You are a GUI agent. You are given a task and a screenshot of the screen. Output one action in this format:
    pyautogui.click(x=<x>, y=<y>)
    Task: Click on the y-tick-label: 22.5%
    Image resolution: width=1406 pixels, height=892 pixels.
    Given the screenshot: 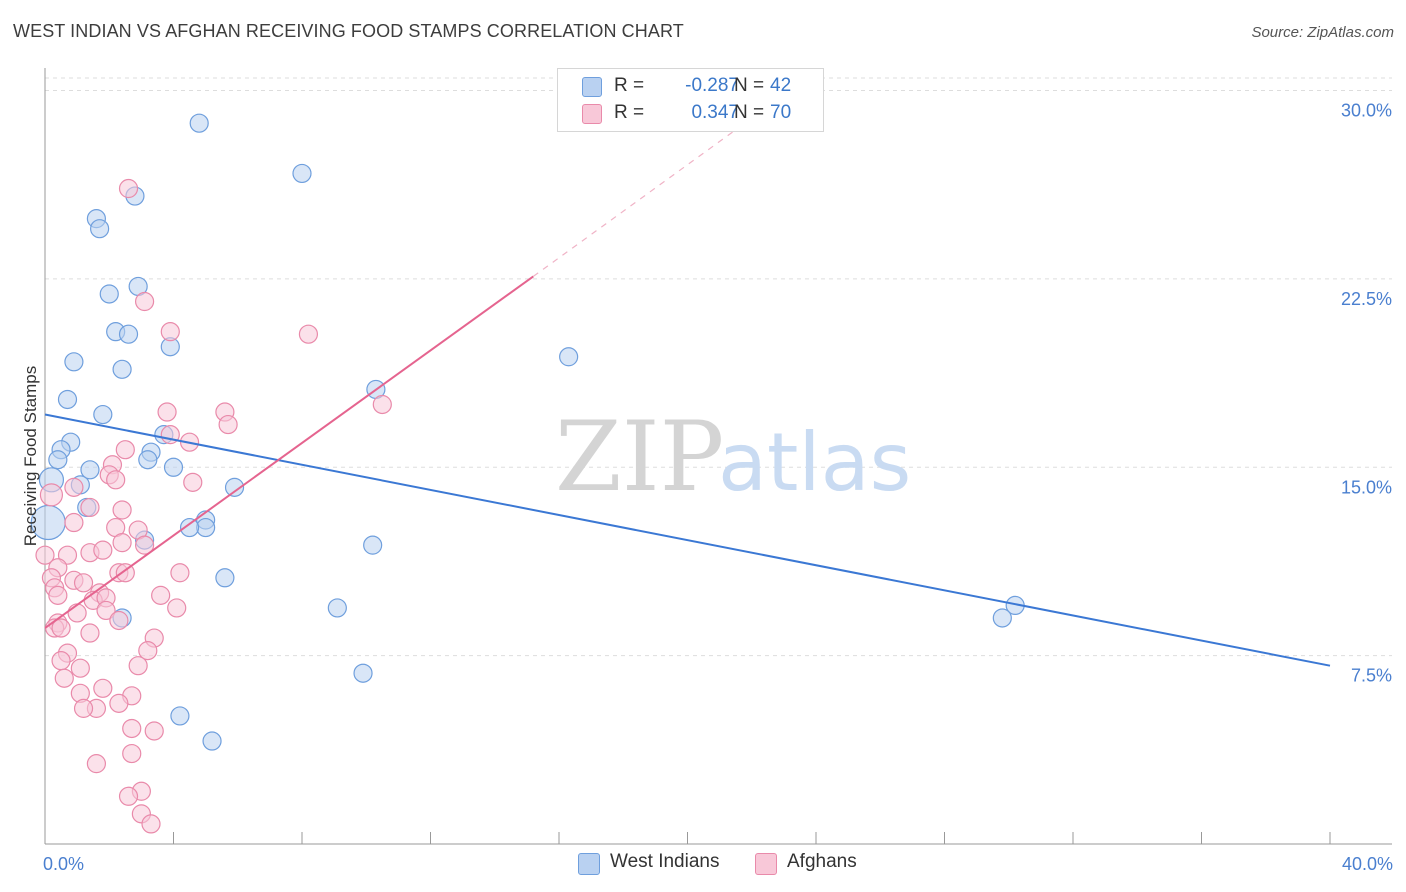 What is the action you would take?
    pyautogui.click(x=1366, y=299)
    